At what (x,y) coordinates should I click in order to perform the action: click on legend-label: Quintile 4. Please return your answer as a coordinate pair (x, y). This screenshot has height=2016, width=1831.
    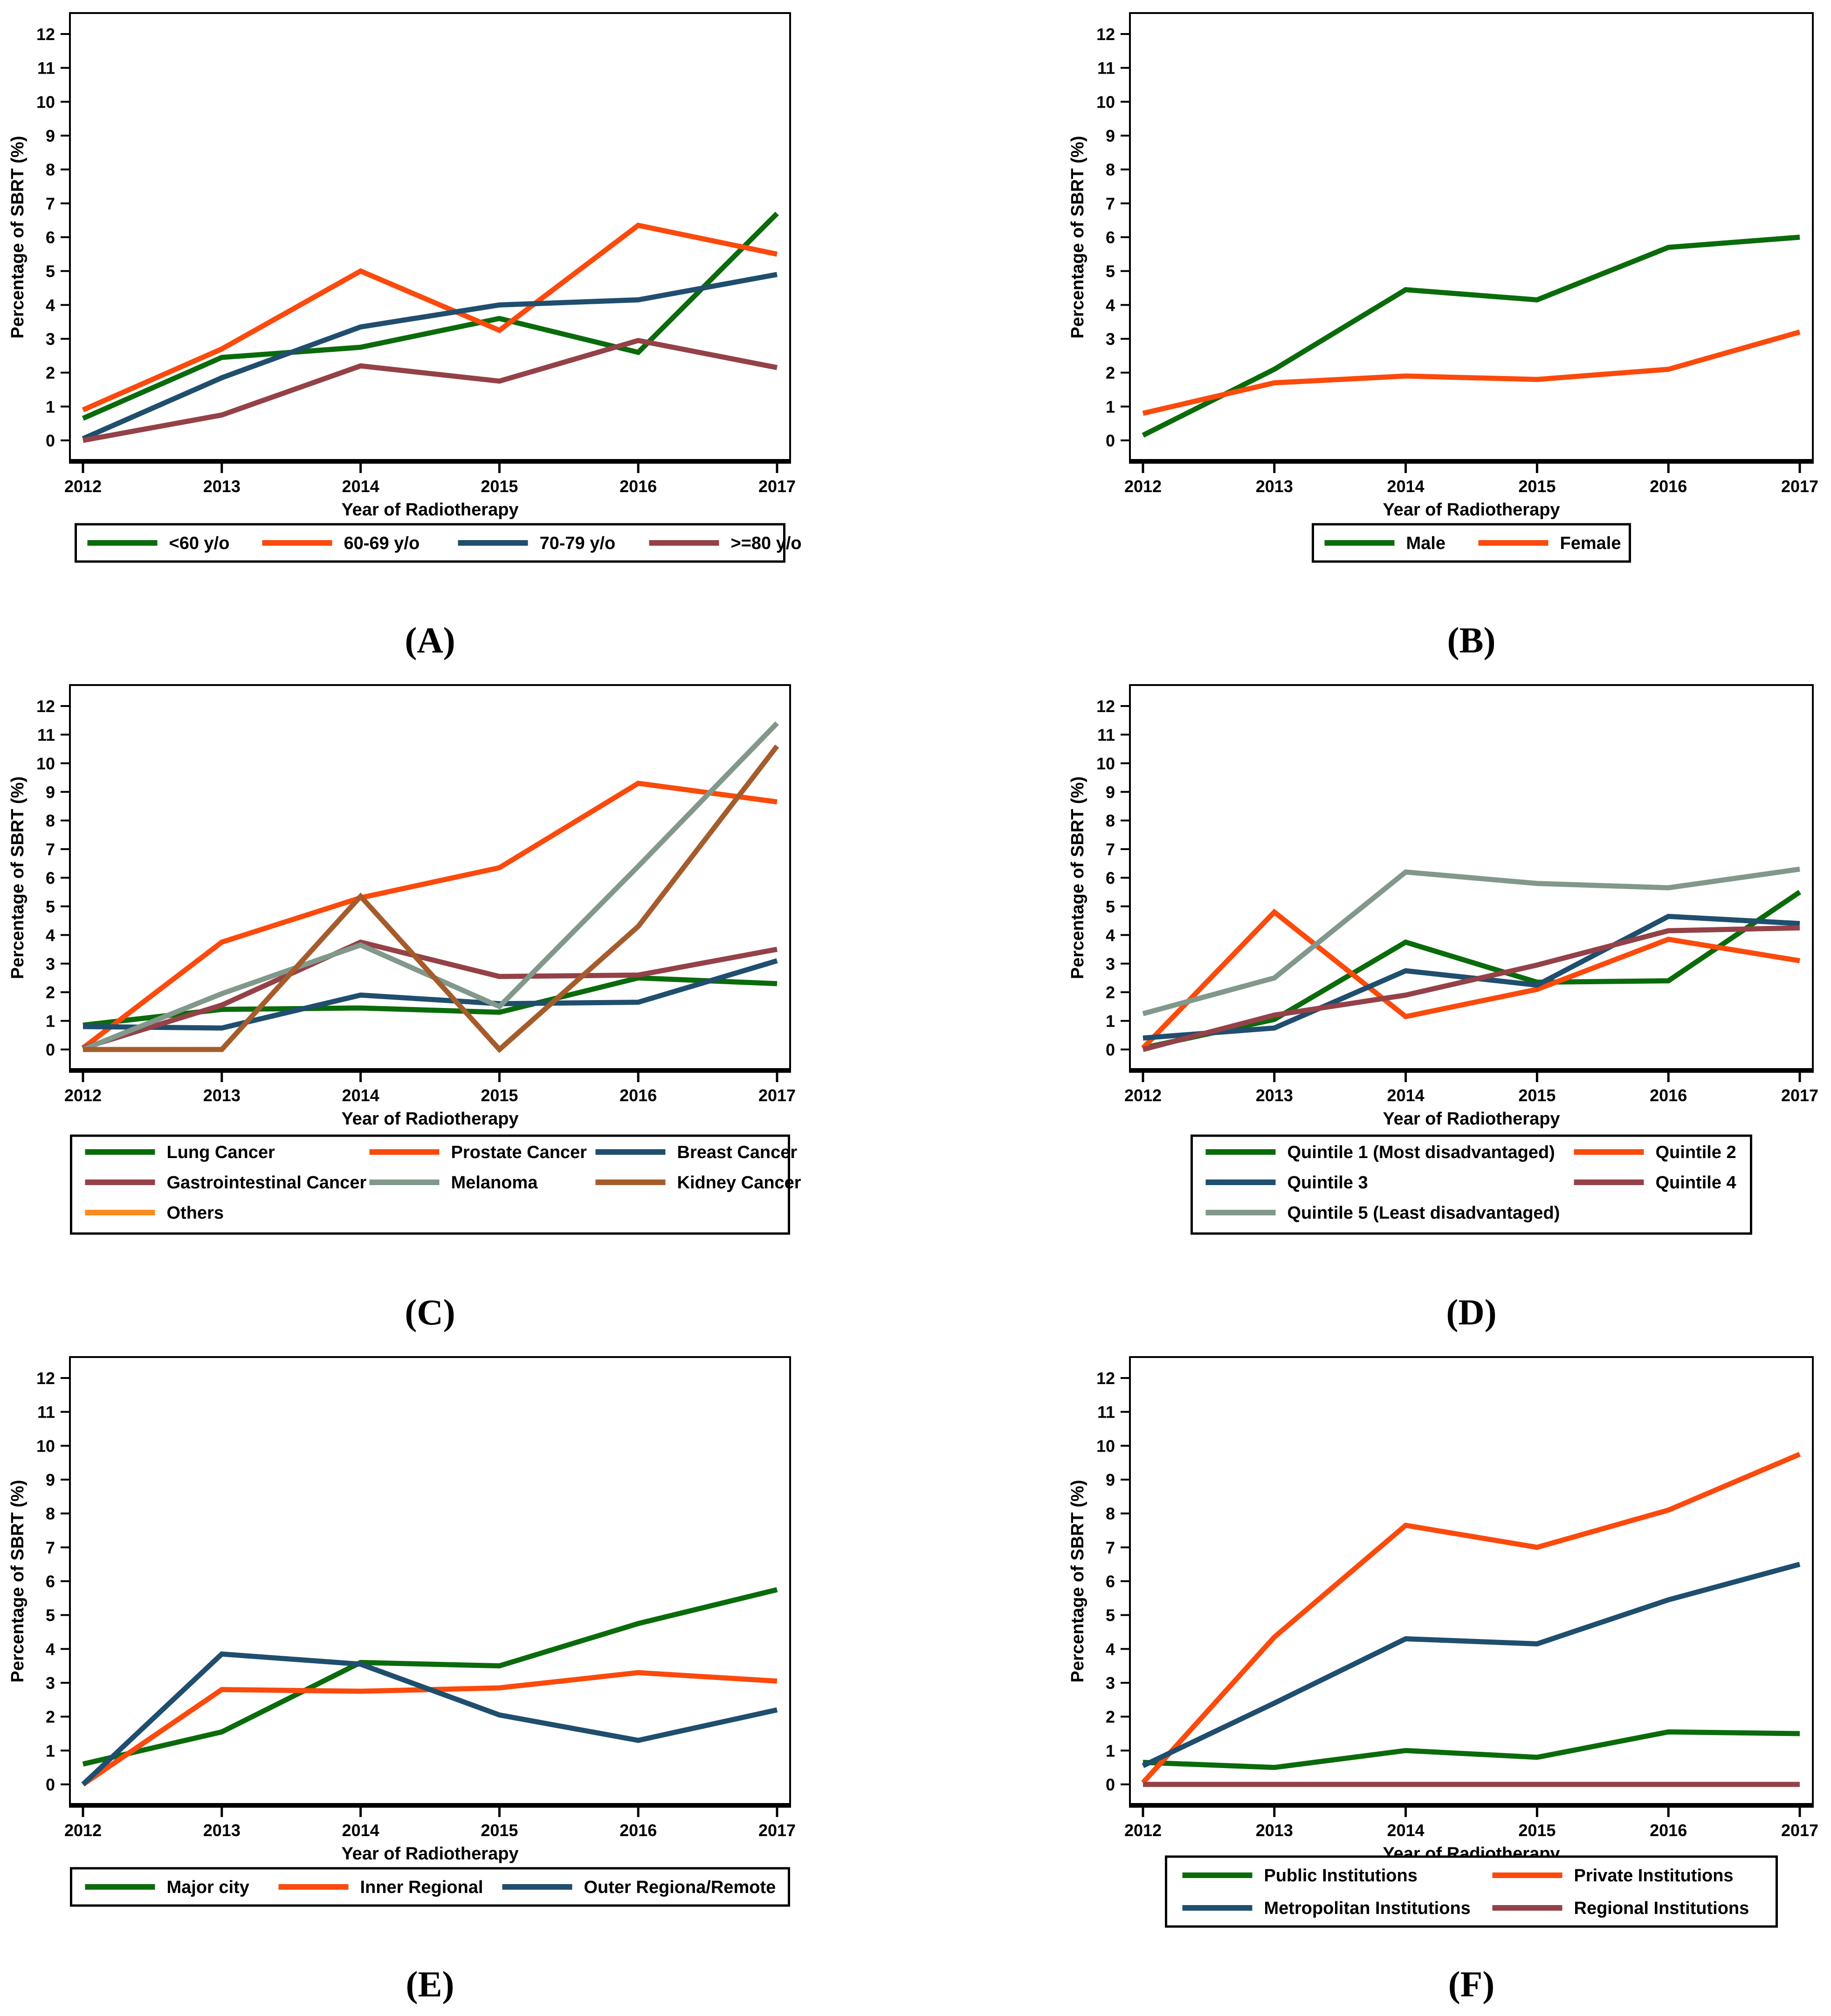
    Looking at the image, I should click on (1696, 1183).